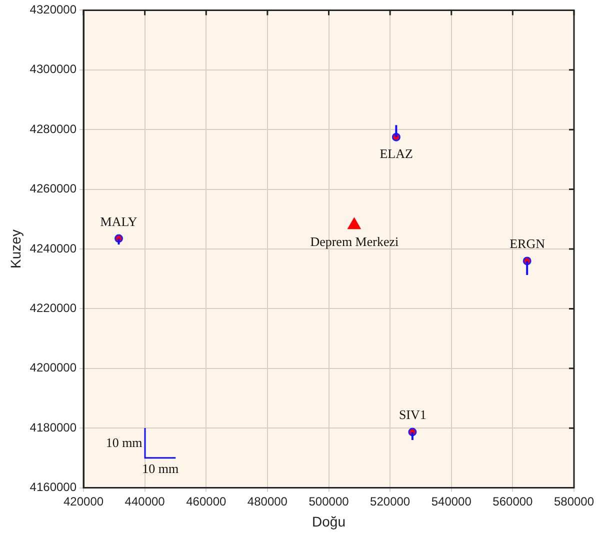 The image size is (608, 535). I want to click on annotation: ERGN, so click(527, 244).